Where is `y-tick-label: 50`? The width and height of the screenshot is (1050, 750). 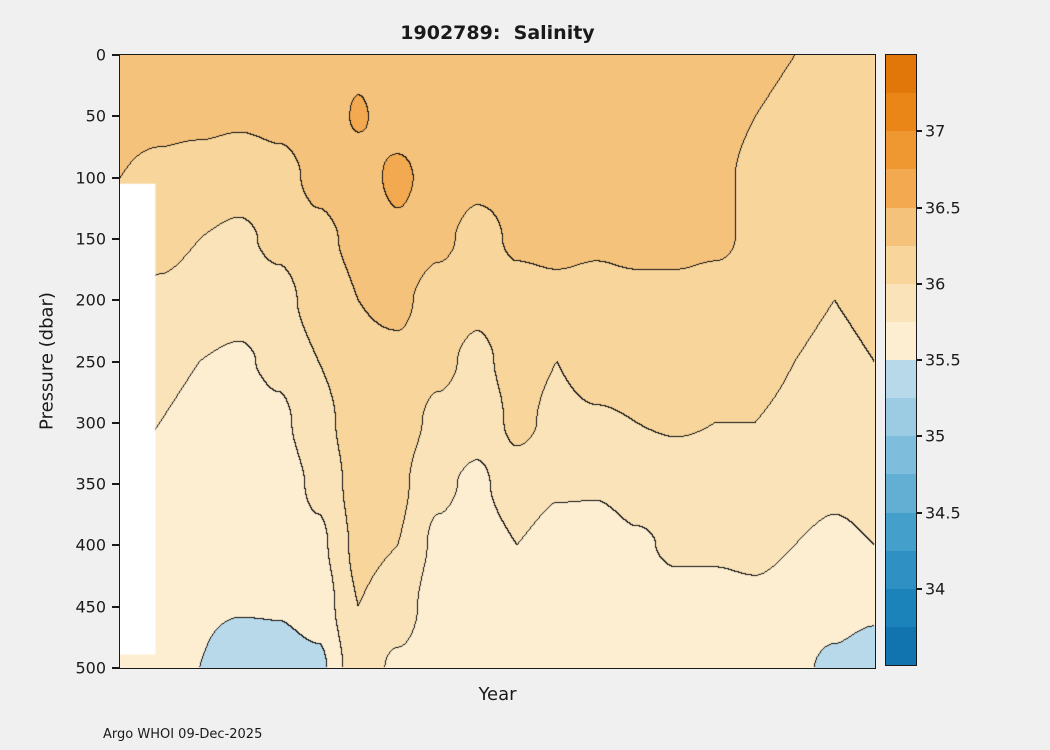 y-tick-label: 50 is located at coordinates (95, 116).